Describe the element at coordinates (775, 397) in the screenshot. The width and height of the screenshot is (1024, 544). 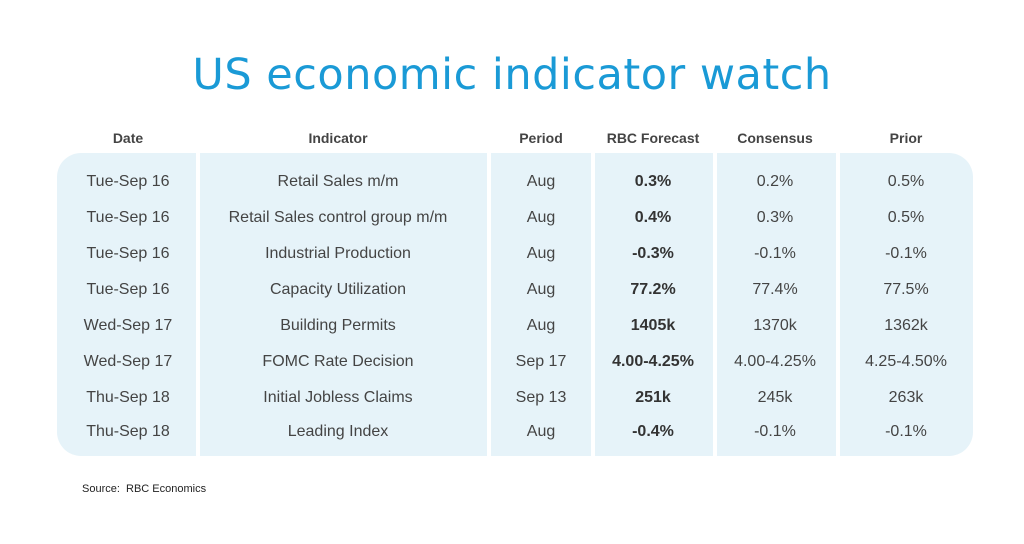
I see `cell-consensus: 245k` at that location.